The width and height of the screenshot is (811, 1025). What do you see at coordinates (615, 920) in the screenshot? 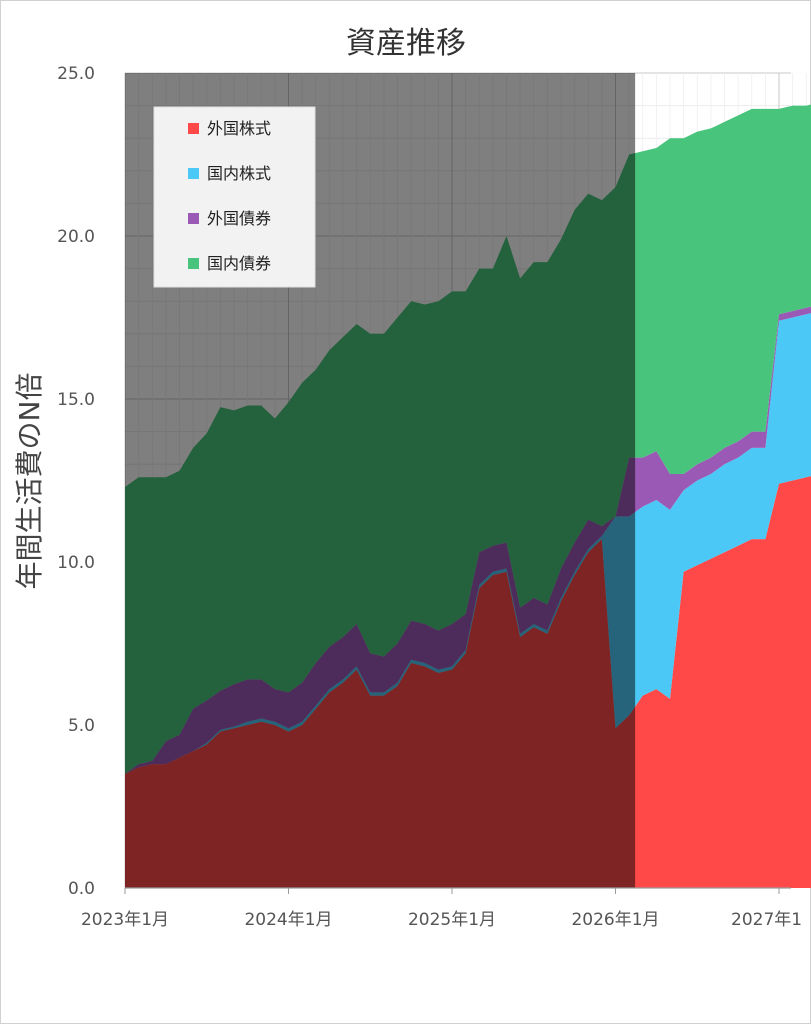
I see `x-tick-label: 2026年1月` at bounding box center [615, 920].